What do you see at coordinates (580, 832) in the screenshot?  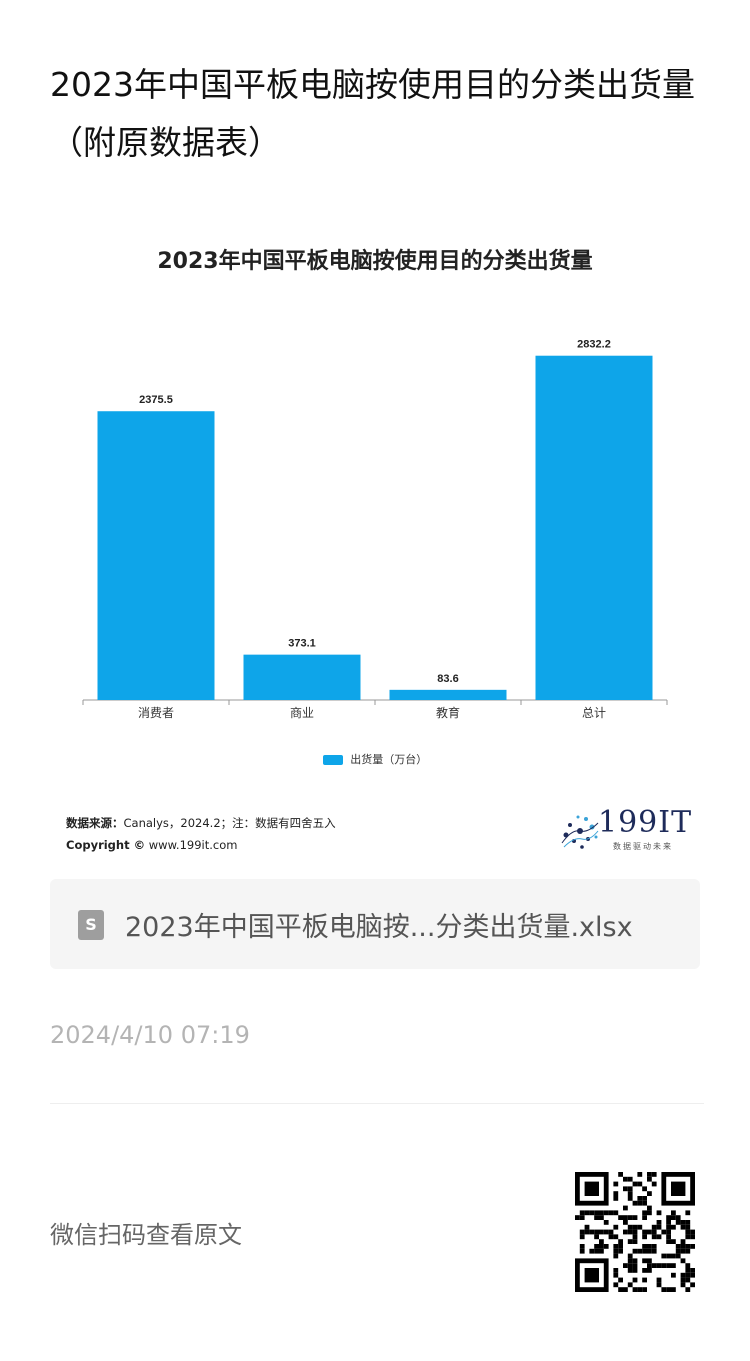 I see `logo-mark-icon` at bounding box center [580, 832].